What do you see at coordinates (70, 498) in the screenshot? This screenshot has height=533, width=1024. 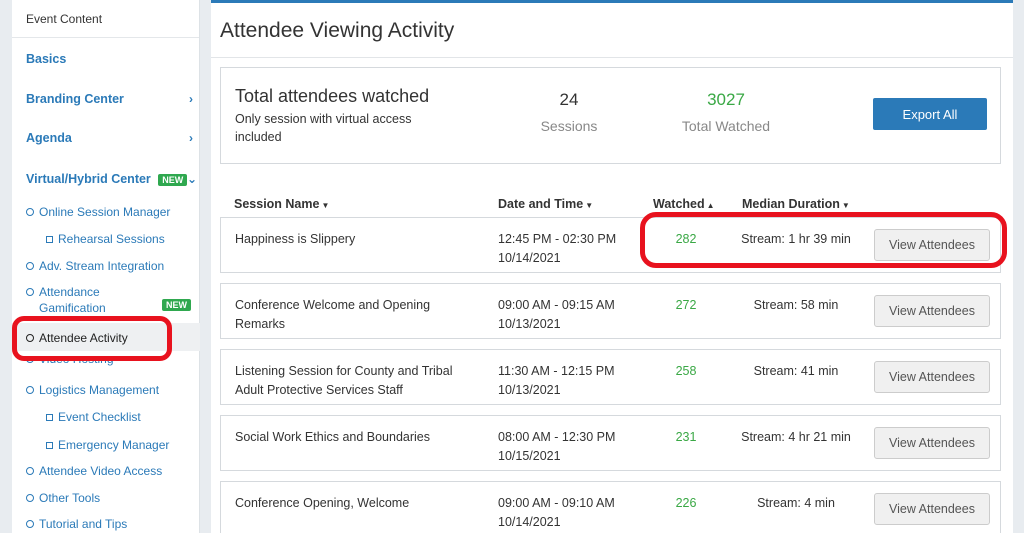 I see `sidebar-item-label: Other Tools` at bounding box center [70, 498].